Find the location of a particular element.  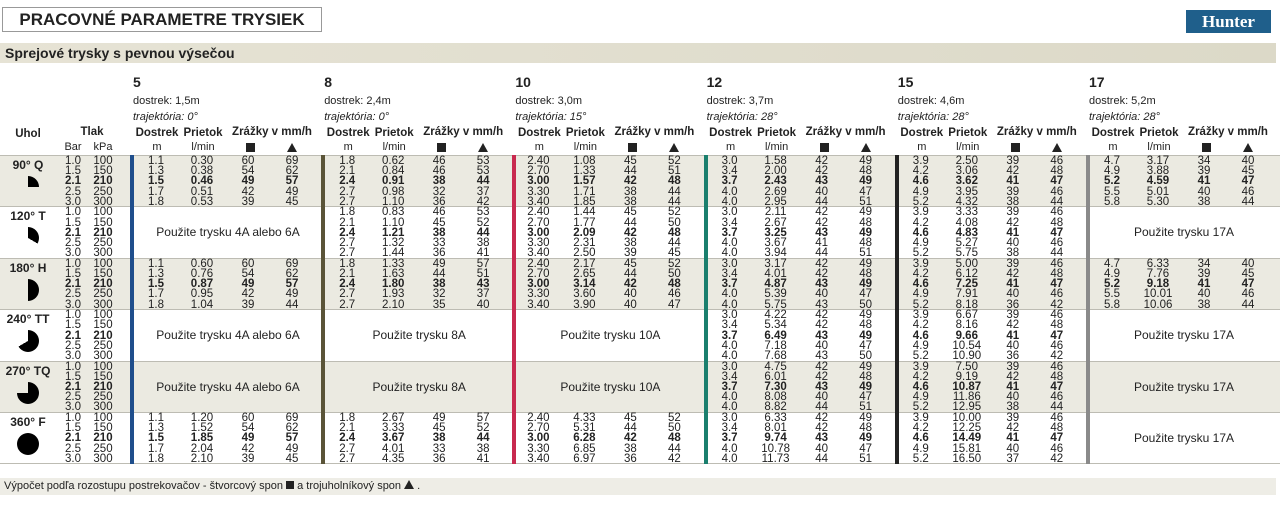

flow-value: 0.76 is located at coordinates (202, 274).